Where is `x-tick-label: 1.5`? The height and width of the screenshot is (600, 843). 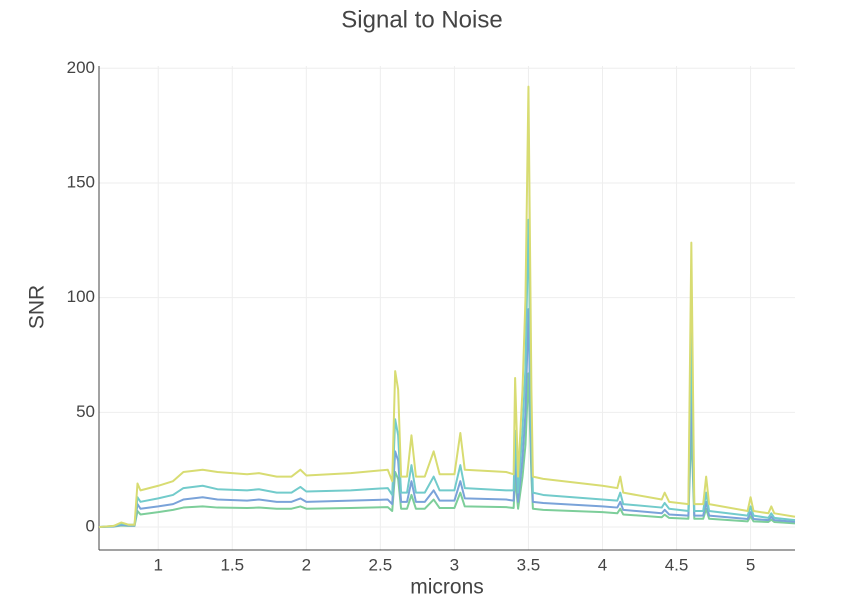
x-tick-label: 1.5 is located at coordinates (232, 564).